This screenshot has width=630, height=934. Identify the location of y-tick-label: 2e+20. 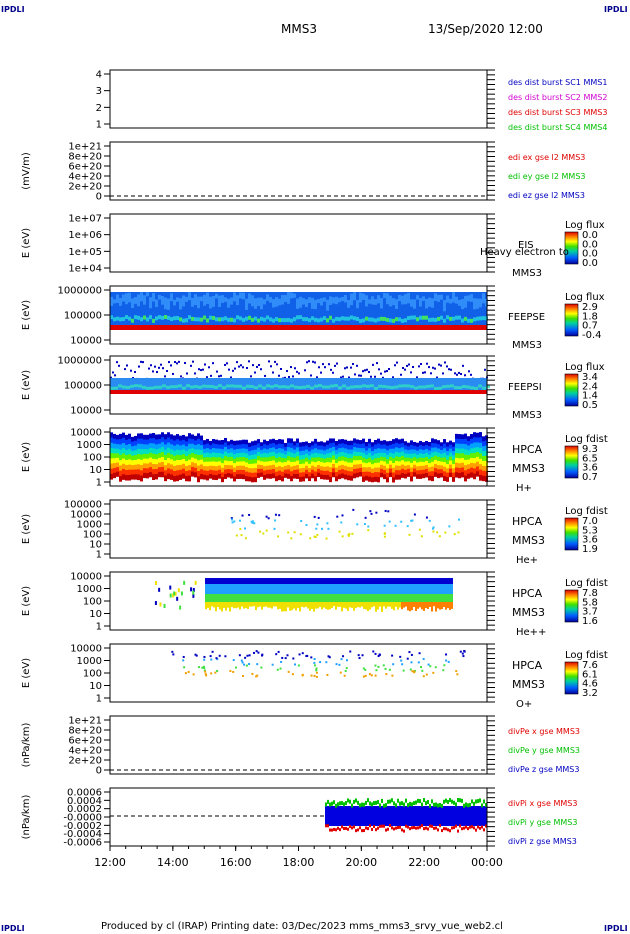
(85, 187).